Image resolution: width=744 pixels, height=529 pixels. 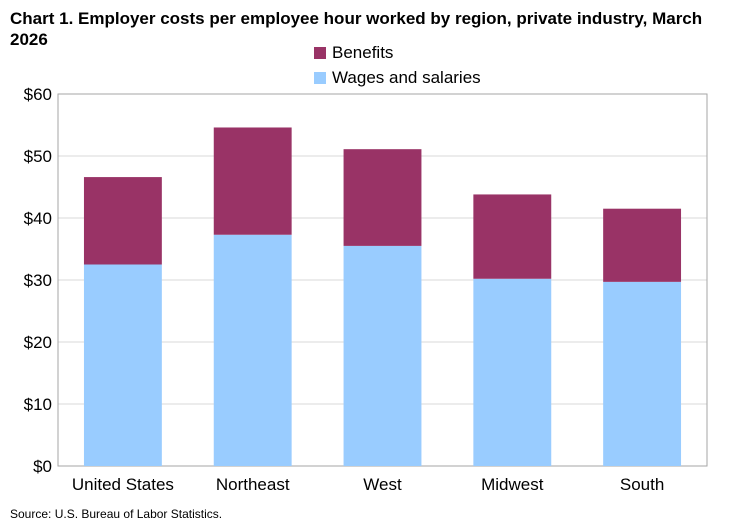 What do you see at coordinates (38, 156) in the screenshot?
I see `y-tick-label: $50` at bounding box center [38, 156].